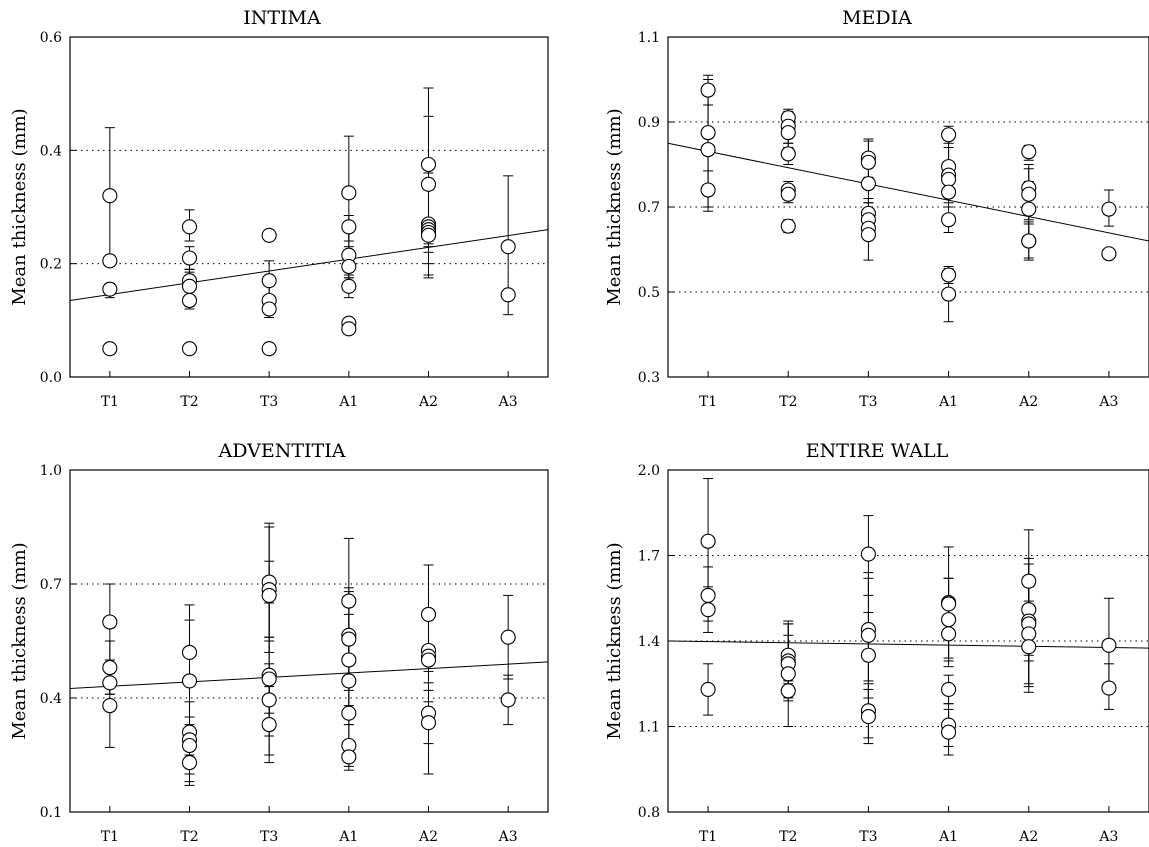 This screenshot has width=1149, height=847. What do you see at coordinates (649, 557) in the screenshot?
I see `y-tick-label: 1.7` at bounding box center [649, 557].